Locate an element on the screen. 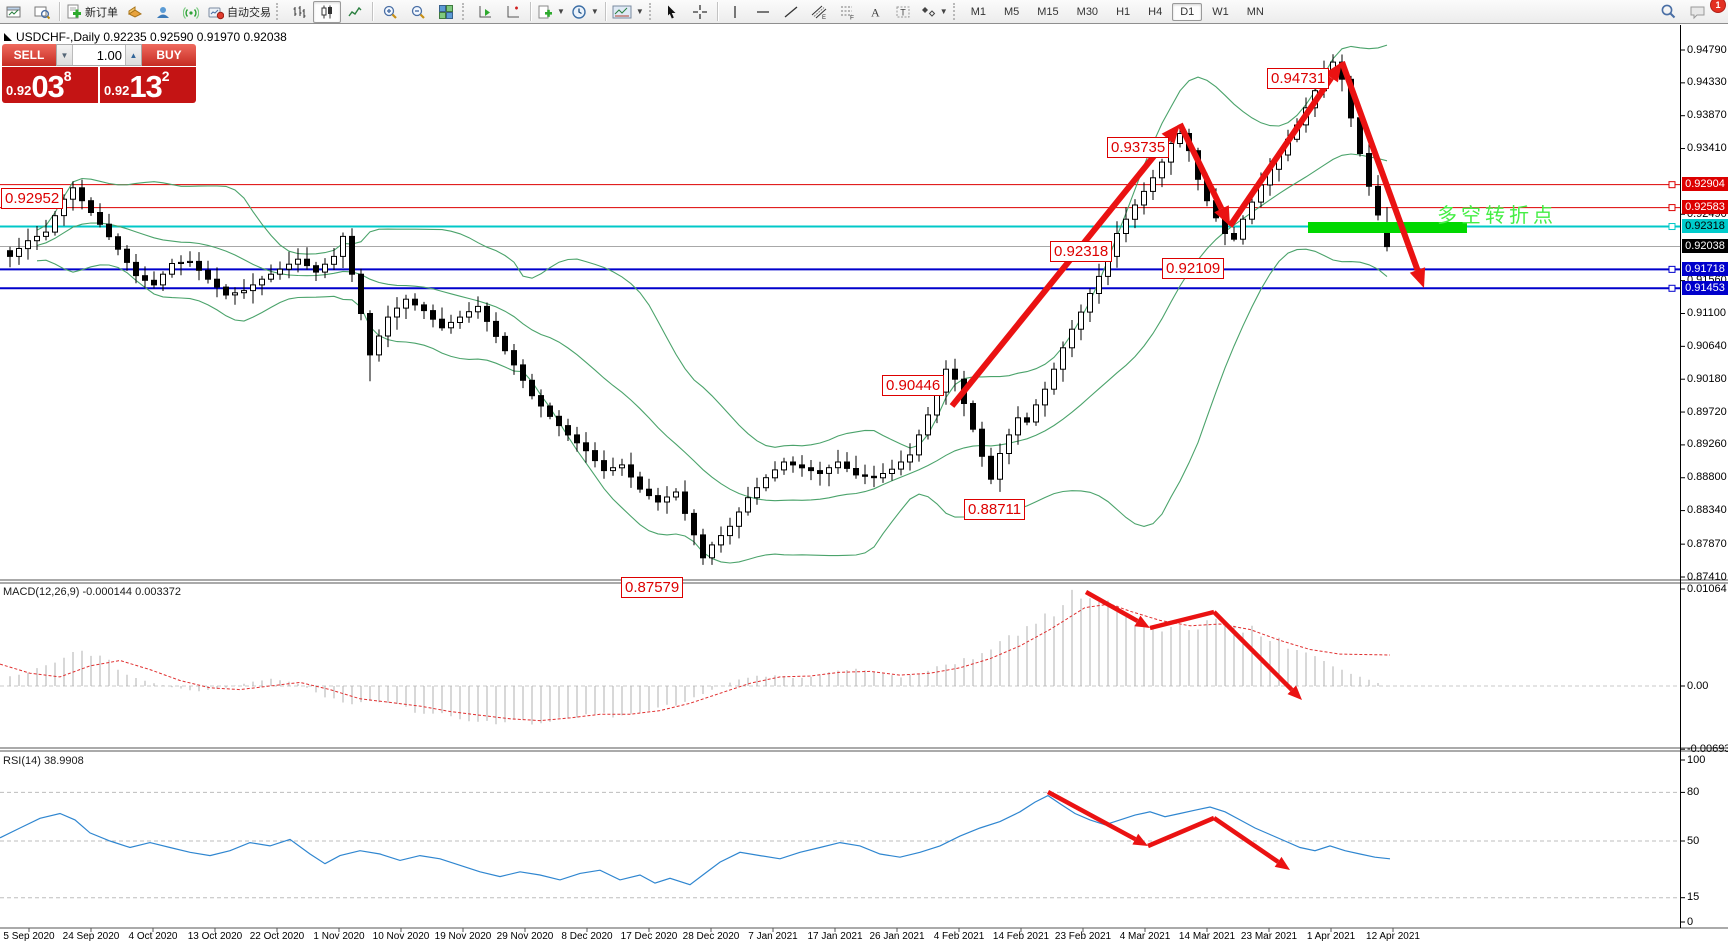 Image resolution: width=1728 pixels, height=944 pixels. horizontal-line-tool-icon is located at coordinates (763, 12).